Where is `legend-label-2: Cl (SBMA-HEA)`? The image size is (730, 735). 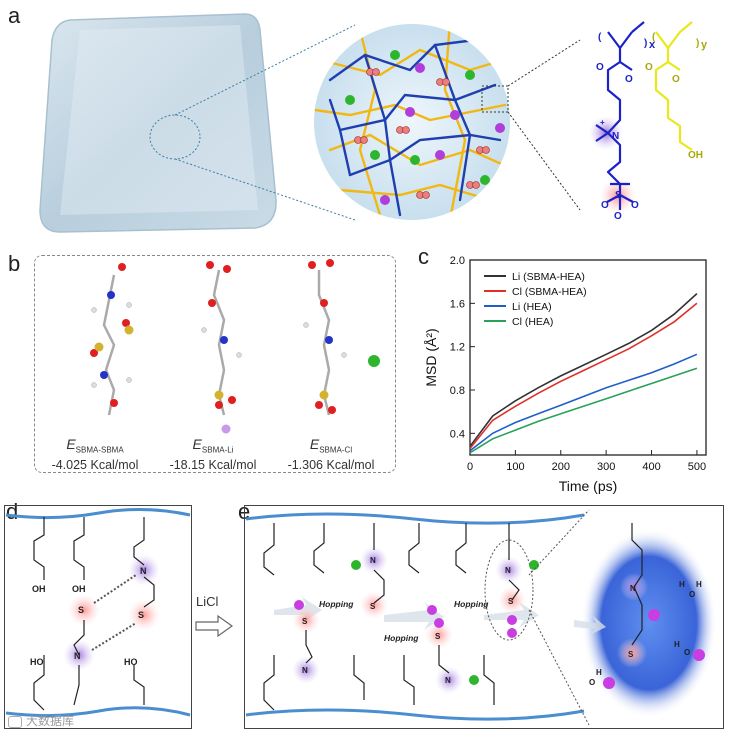 legend-label-2: Cl (SBMA-HEA) is located at coordinates (549, 292).